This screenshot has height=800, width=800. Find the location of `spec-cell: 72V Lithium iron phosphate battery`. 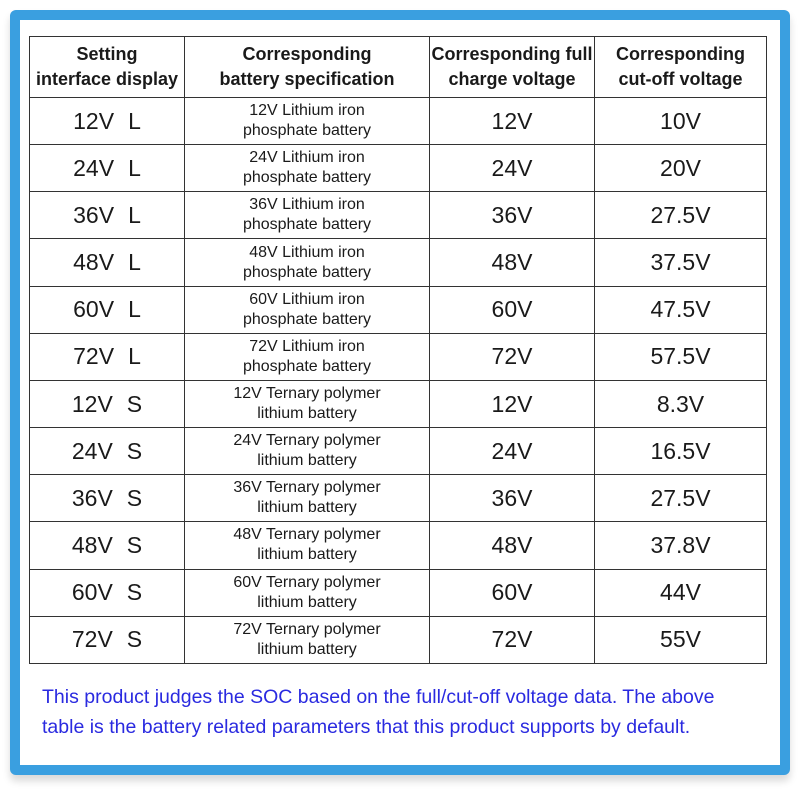

spec-cell: 72V Lithium iron phosphate battery is located at coordinates (307, 356).